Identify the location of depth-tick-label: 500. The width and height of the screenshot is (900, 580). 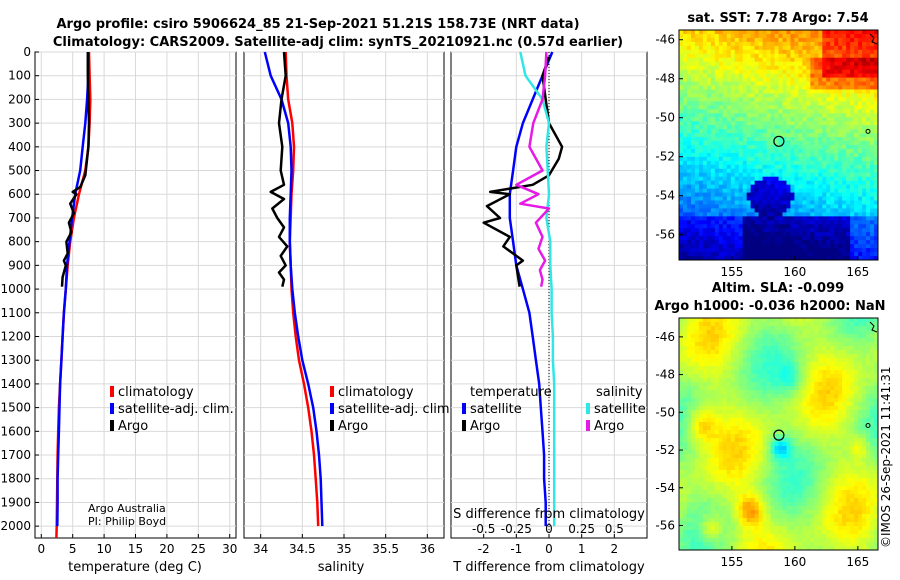
(19, 171).